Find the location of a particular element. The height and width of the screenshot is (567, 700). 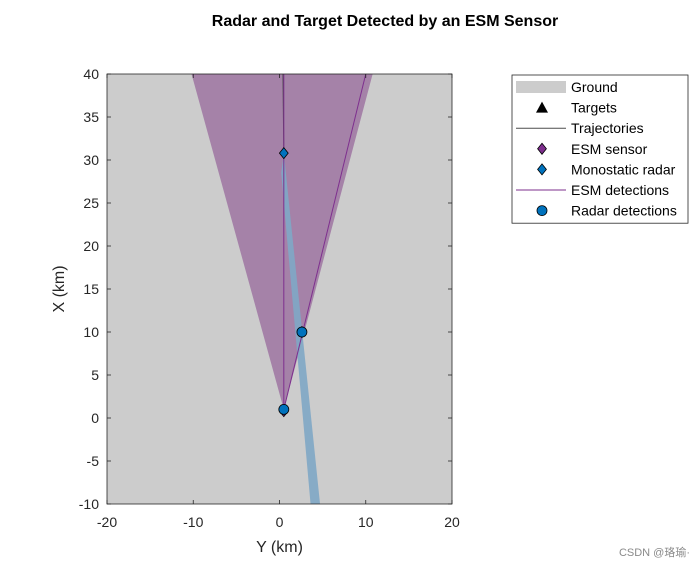

x-tick-label: 10 is located at coordinates (366, 522).